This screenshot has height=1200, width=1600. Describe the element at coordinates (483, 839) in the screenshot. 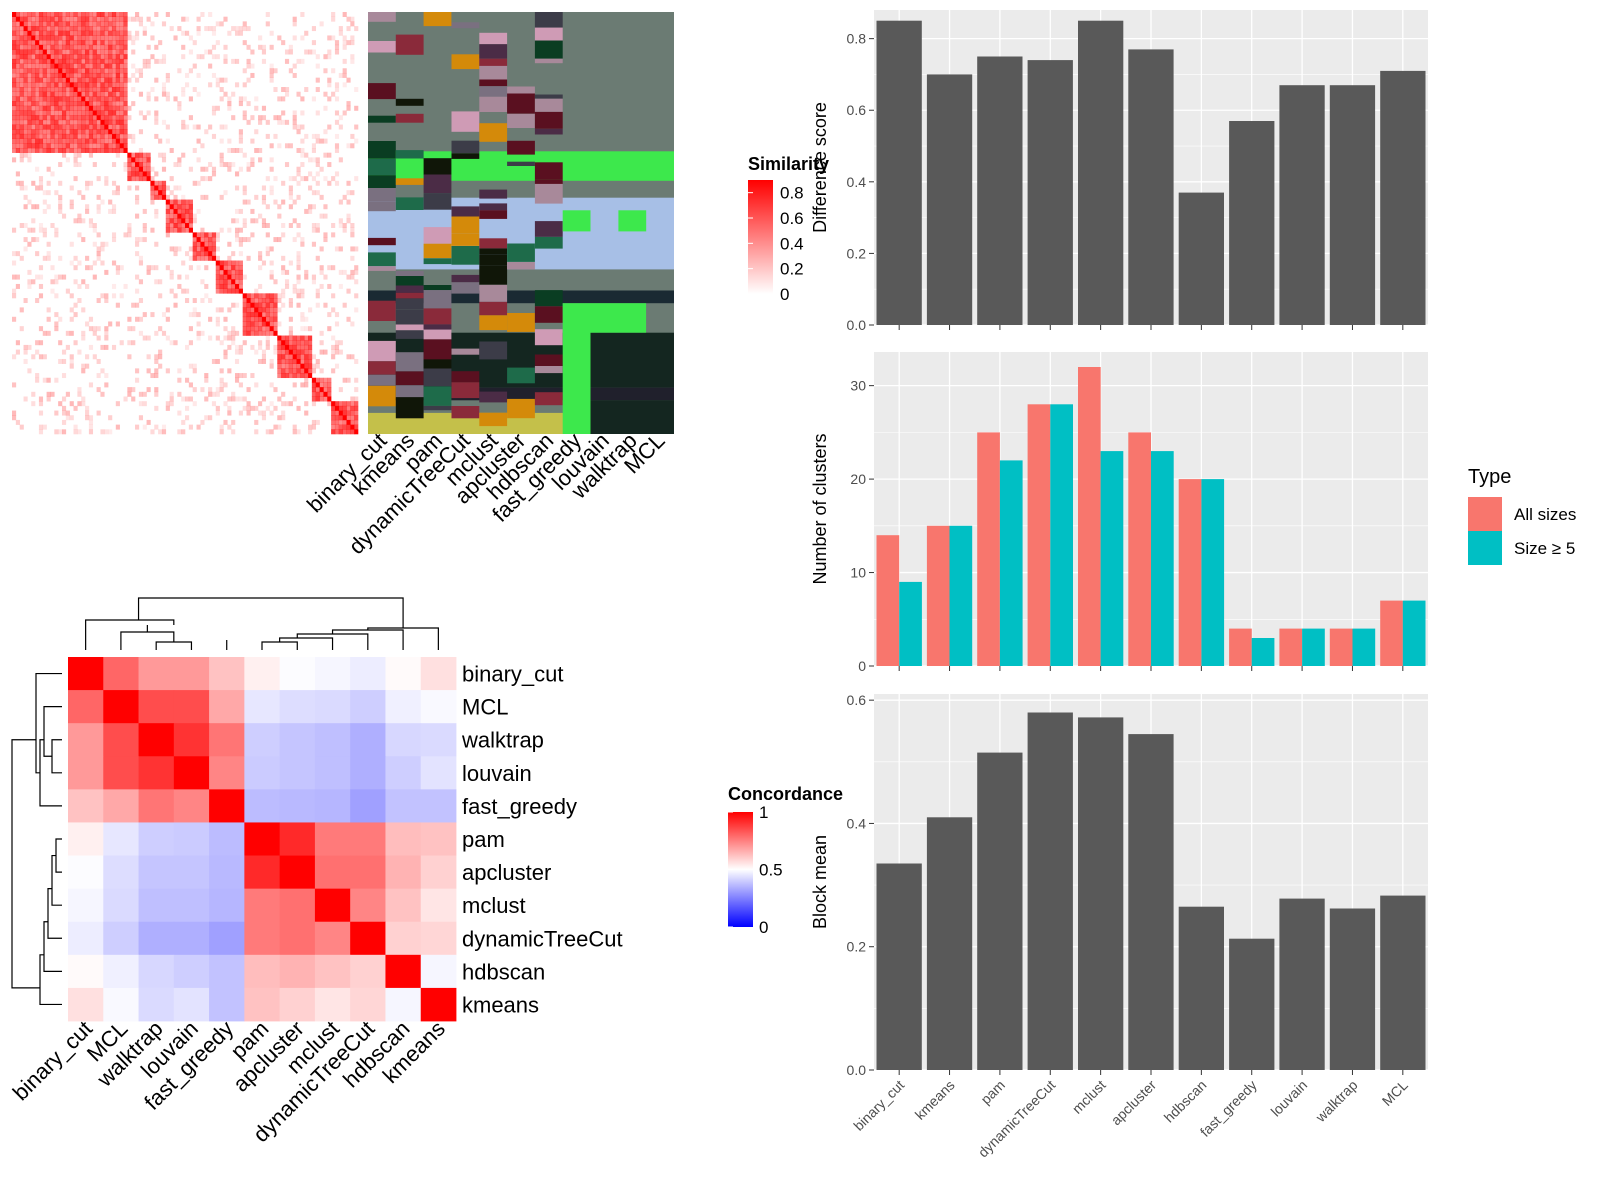

I see `concordance-row-label-pam: pam` at that location.